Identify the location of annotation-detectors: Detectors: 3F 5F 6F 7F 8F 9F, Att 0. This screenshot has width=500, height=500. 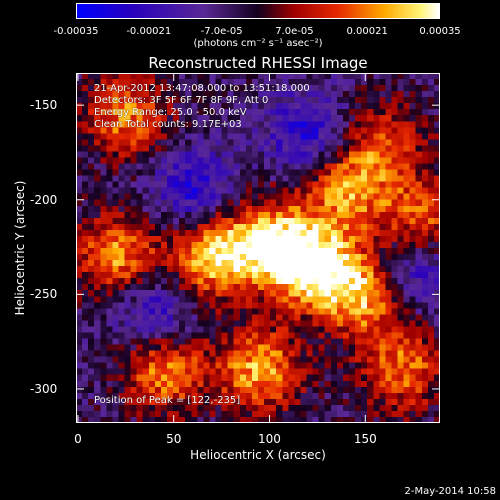
(181, 100).